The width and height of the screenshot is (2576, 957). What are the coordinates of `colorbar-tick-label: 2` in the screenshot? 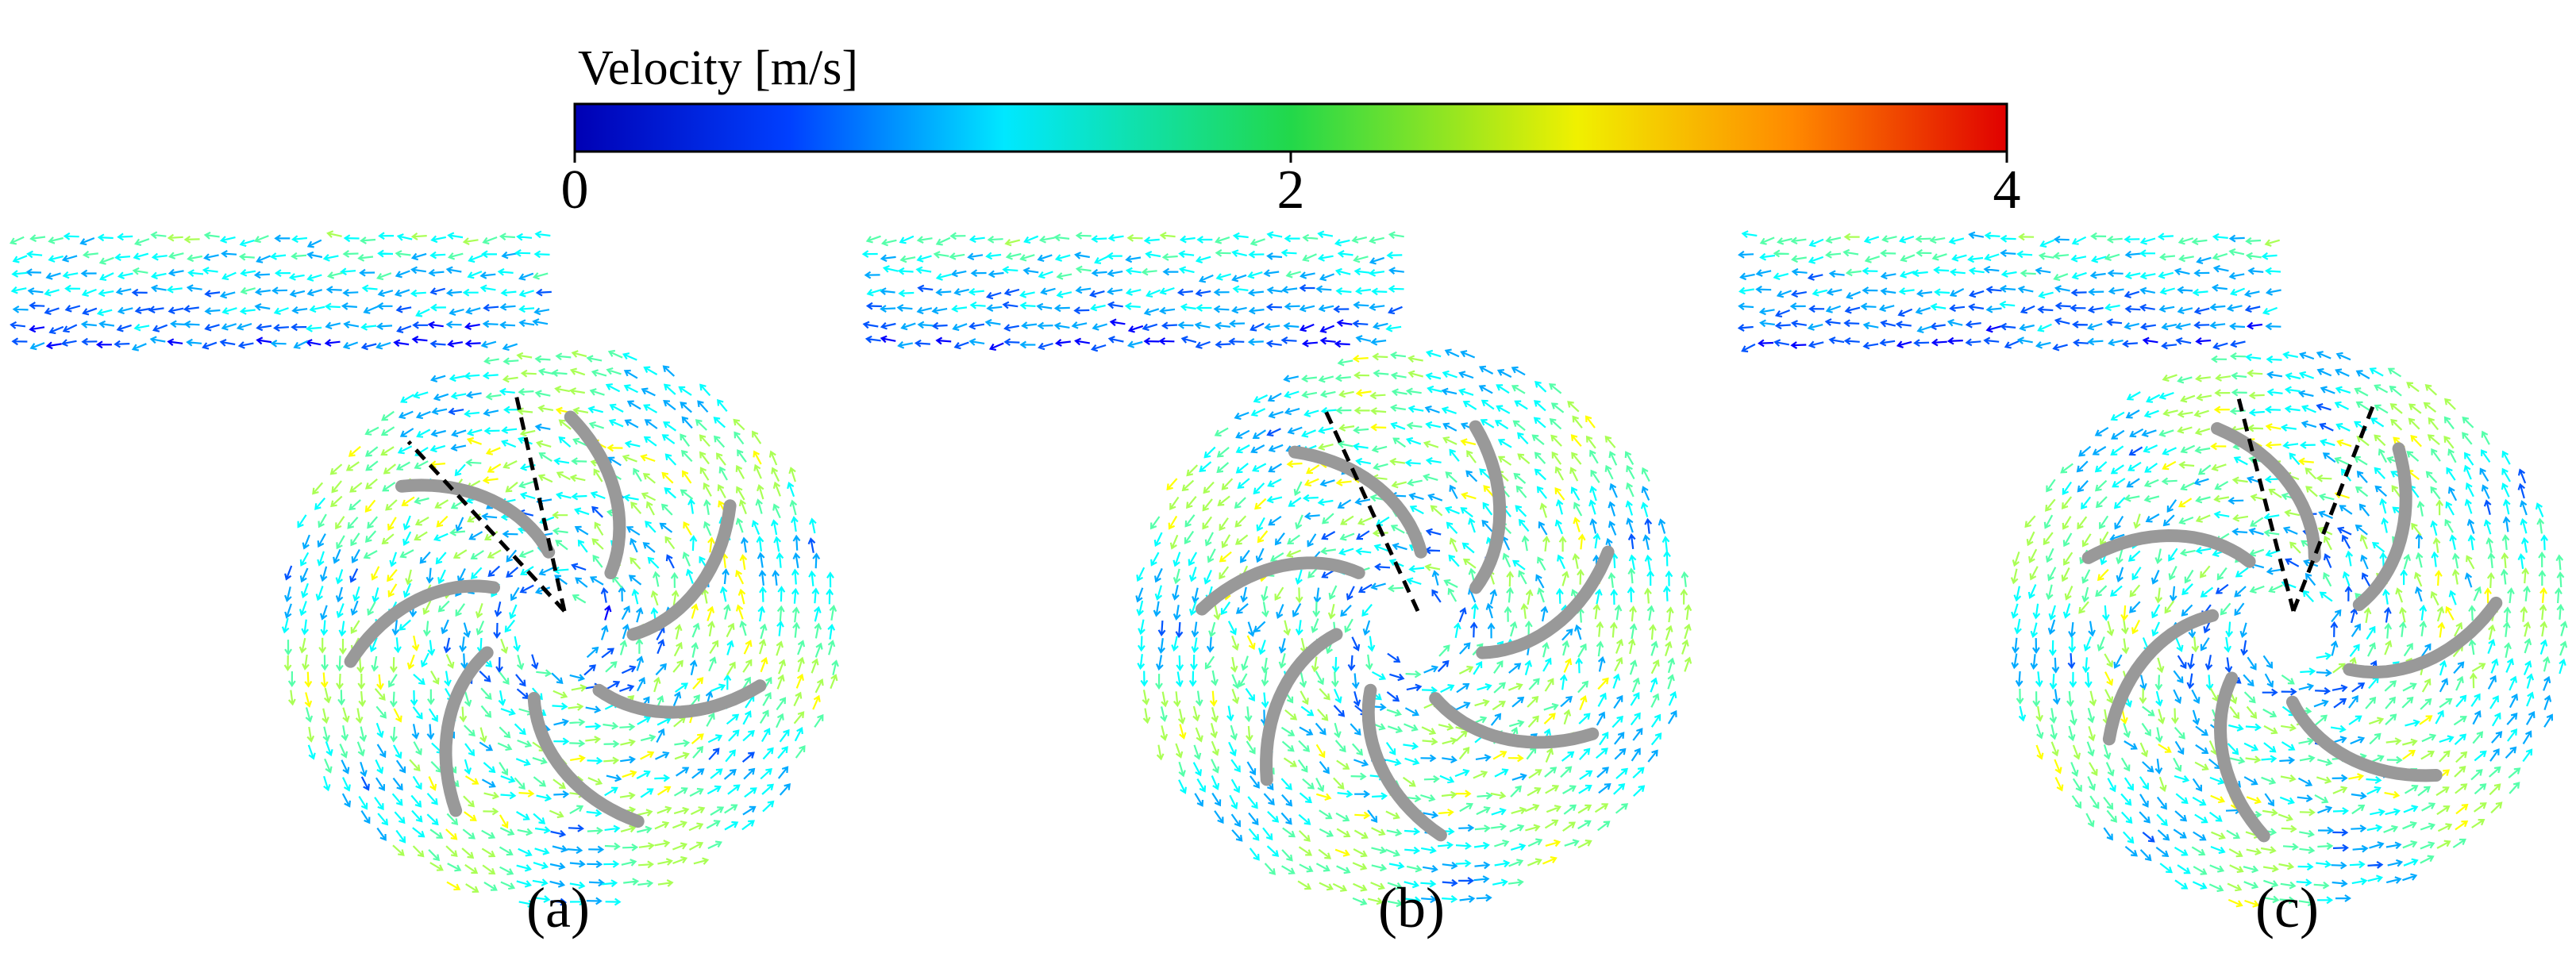 It's located at (1291, 190).